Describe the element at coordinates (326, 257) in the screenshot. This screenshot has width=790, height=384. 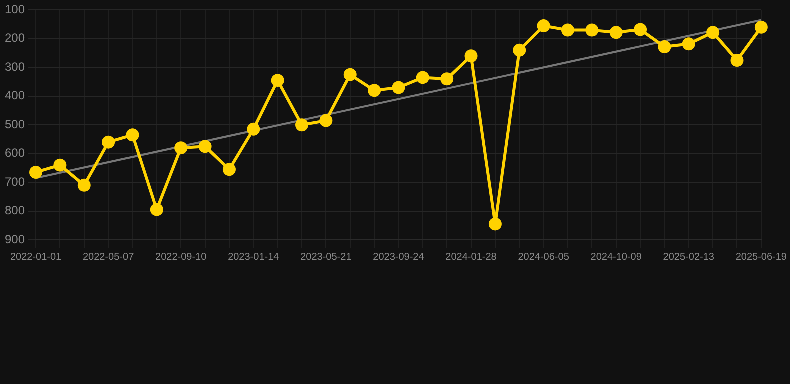
I see `x-tick-label: 2023-05-21` at that location.